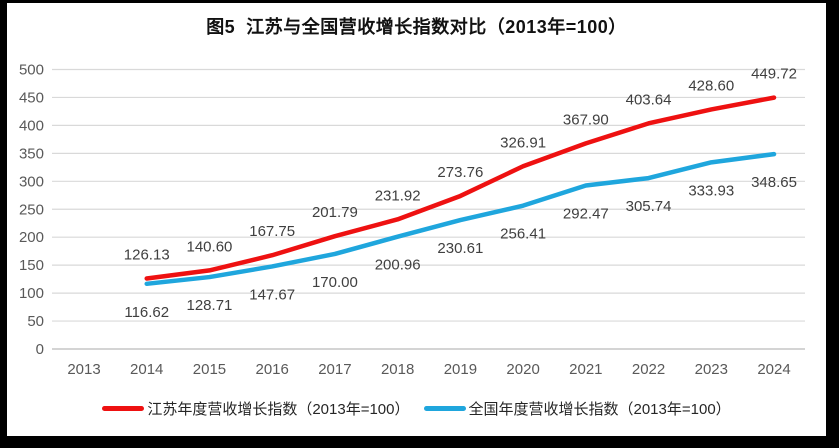 The image size is (839, 448). What do you see at coordinates (460, 369) in the screenshot?
I see `x-tick-label: 2019` at bounding box center [460, 369].